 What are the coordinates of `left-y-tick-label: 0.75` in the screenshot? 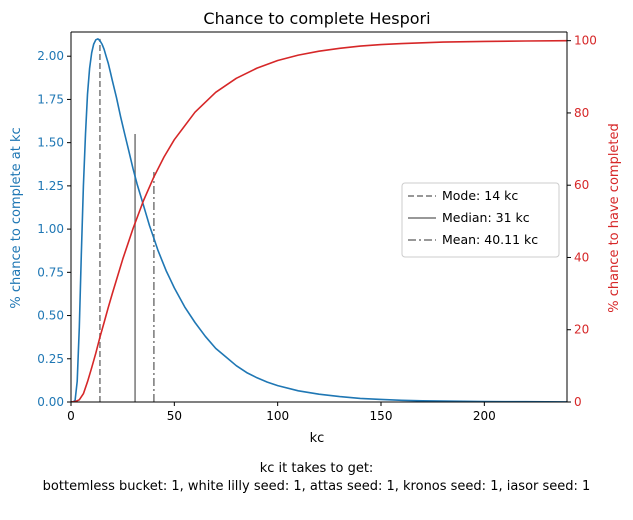 It's located at (50, 272).